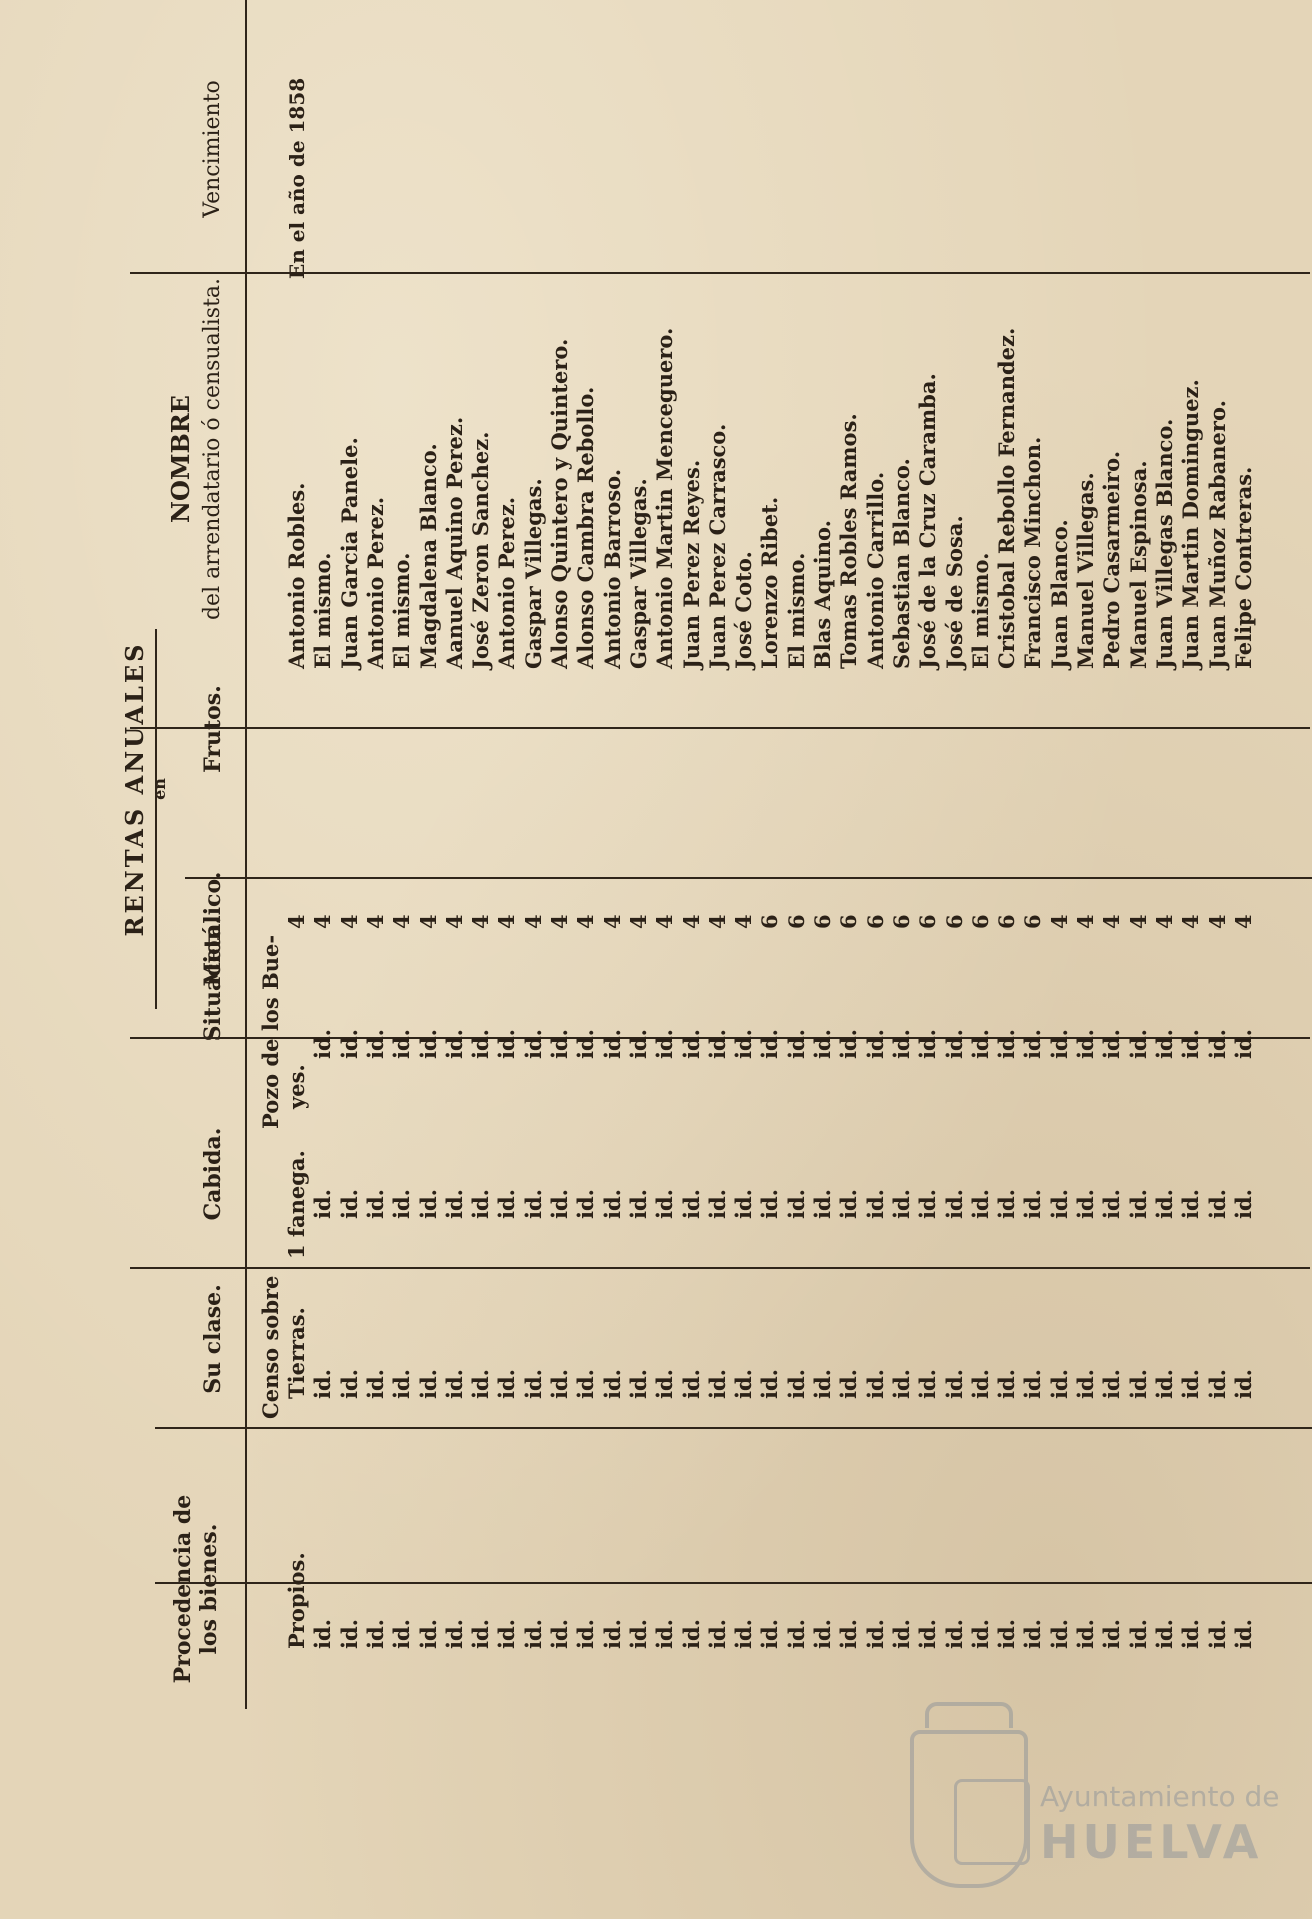 The image size is (1312, 1919). What do you see at coordinates (296, 1204) in the screenshot?
I see `cell-cabida-first: 1 fanega.` at bounding box center [296, 1204].